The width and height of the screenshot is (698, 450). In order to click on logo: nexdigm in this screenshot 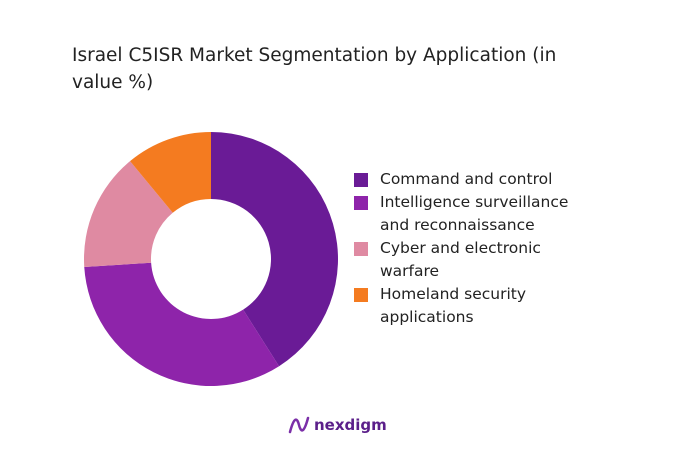, I will do `click(337, 425)`.